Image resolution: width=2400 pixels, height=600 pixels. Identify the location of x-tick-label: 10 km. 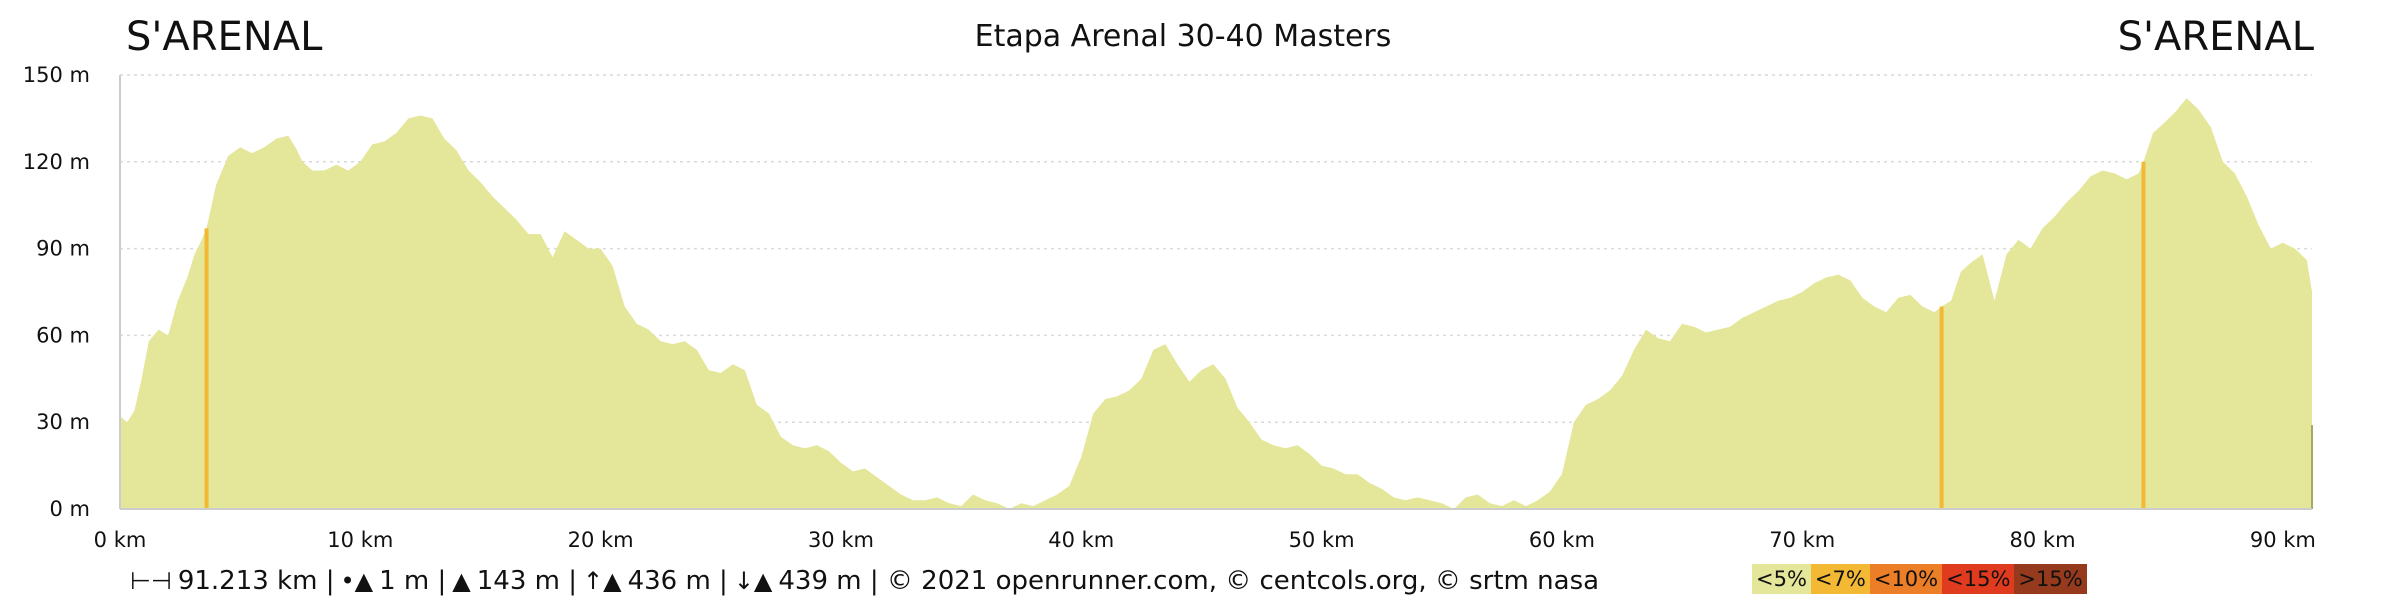
(360, 540).